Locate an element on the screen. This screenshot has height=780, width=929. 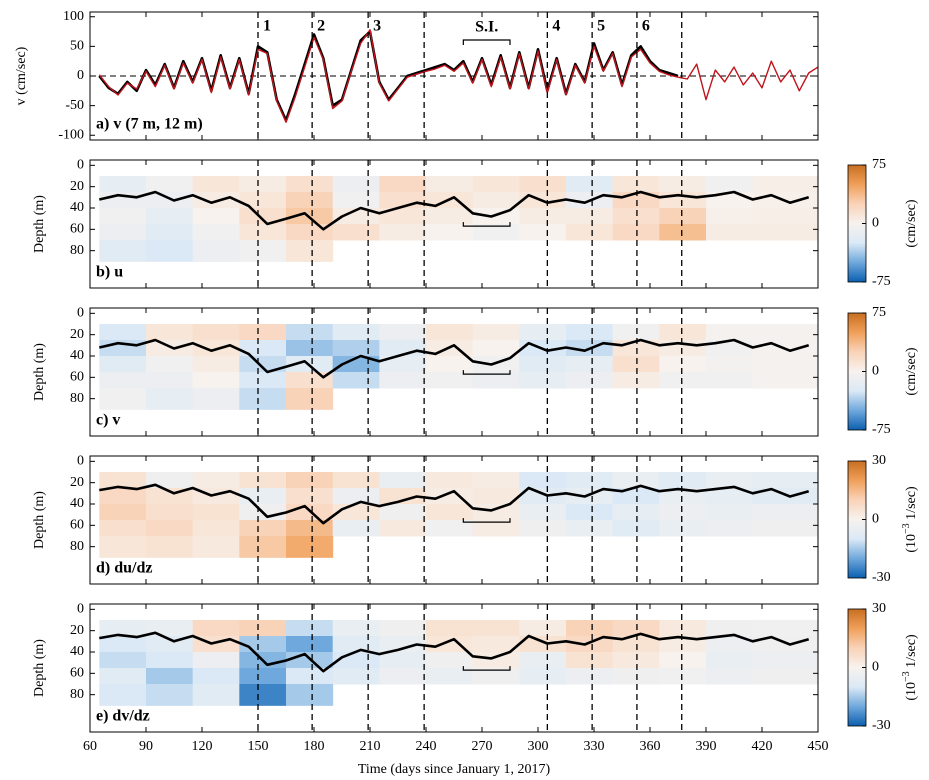
x-tick-label: 120 is located at coordinates (202, 746).